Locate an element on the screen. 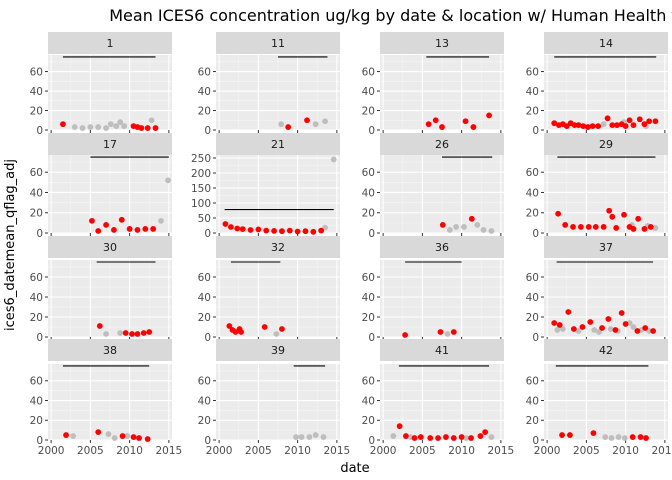 The width and height of the screenshot is (672, 480). facet-panel-26: 26 0 20 40 60 is located at coordinates (433, 186).